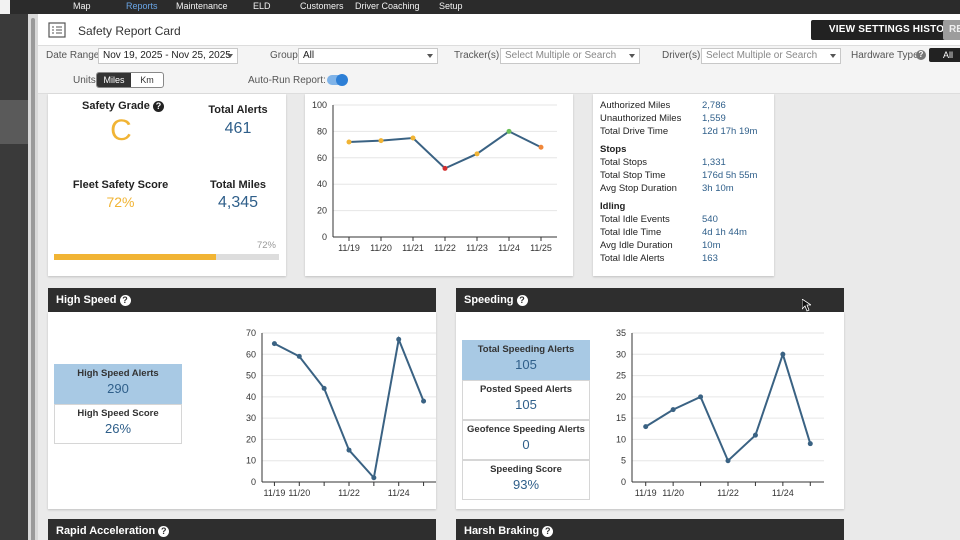 This screenshot has height=540, width=960. I want to click on rapid-acceleration-title: Rapid Acceleration, so click(106, 531).